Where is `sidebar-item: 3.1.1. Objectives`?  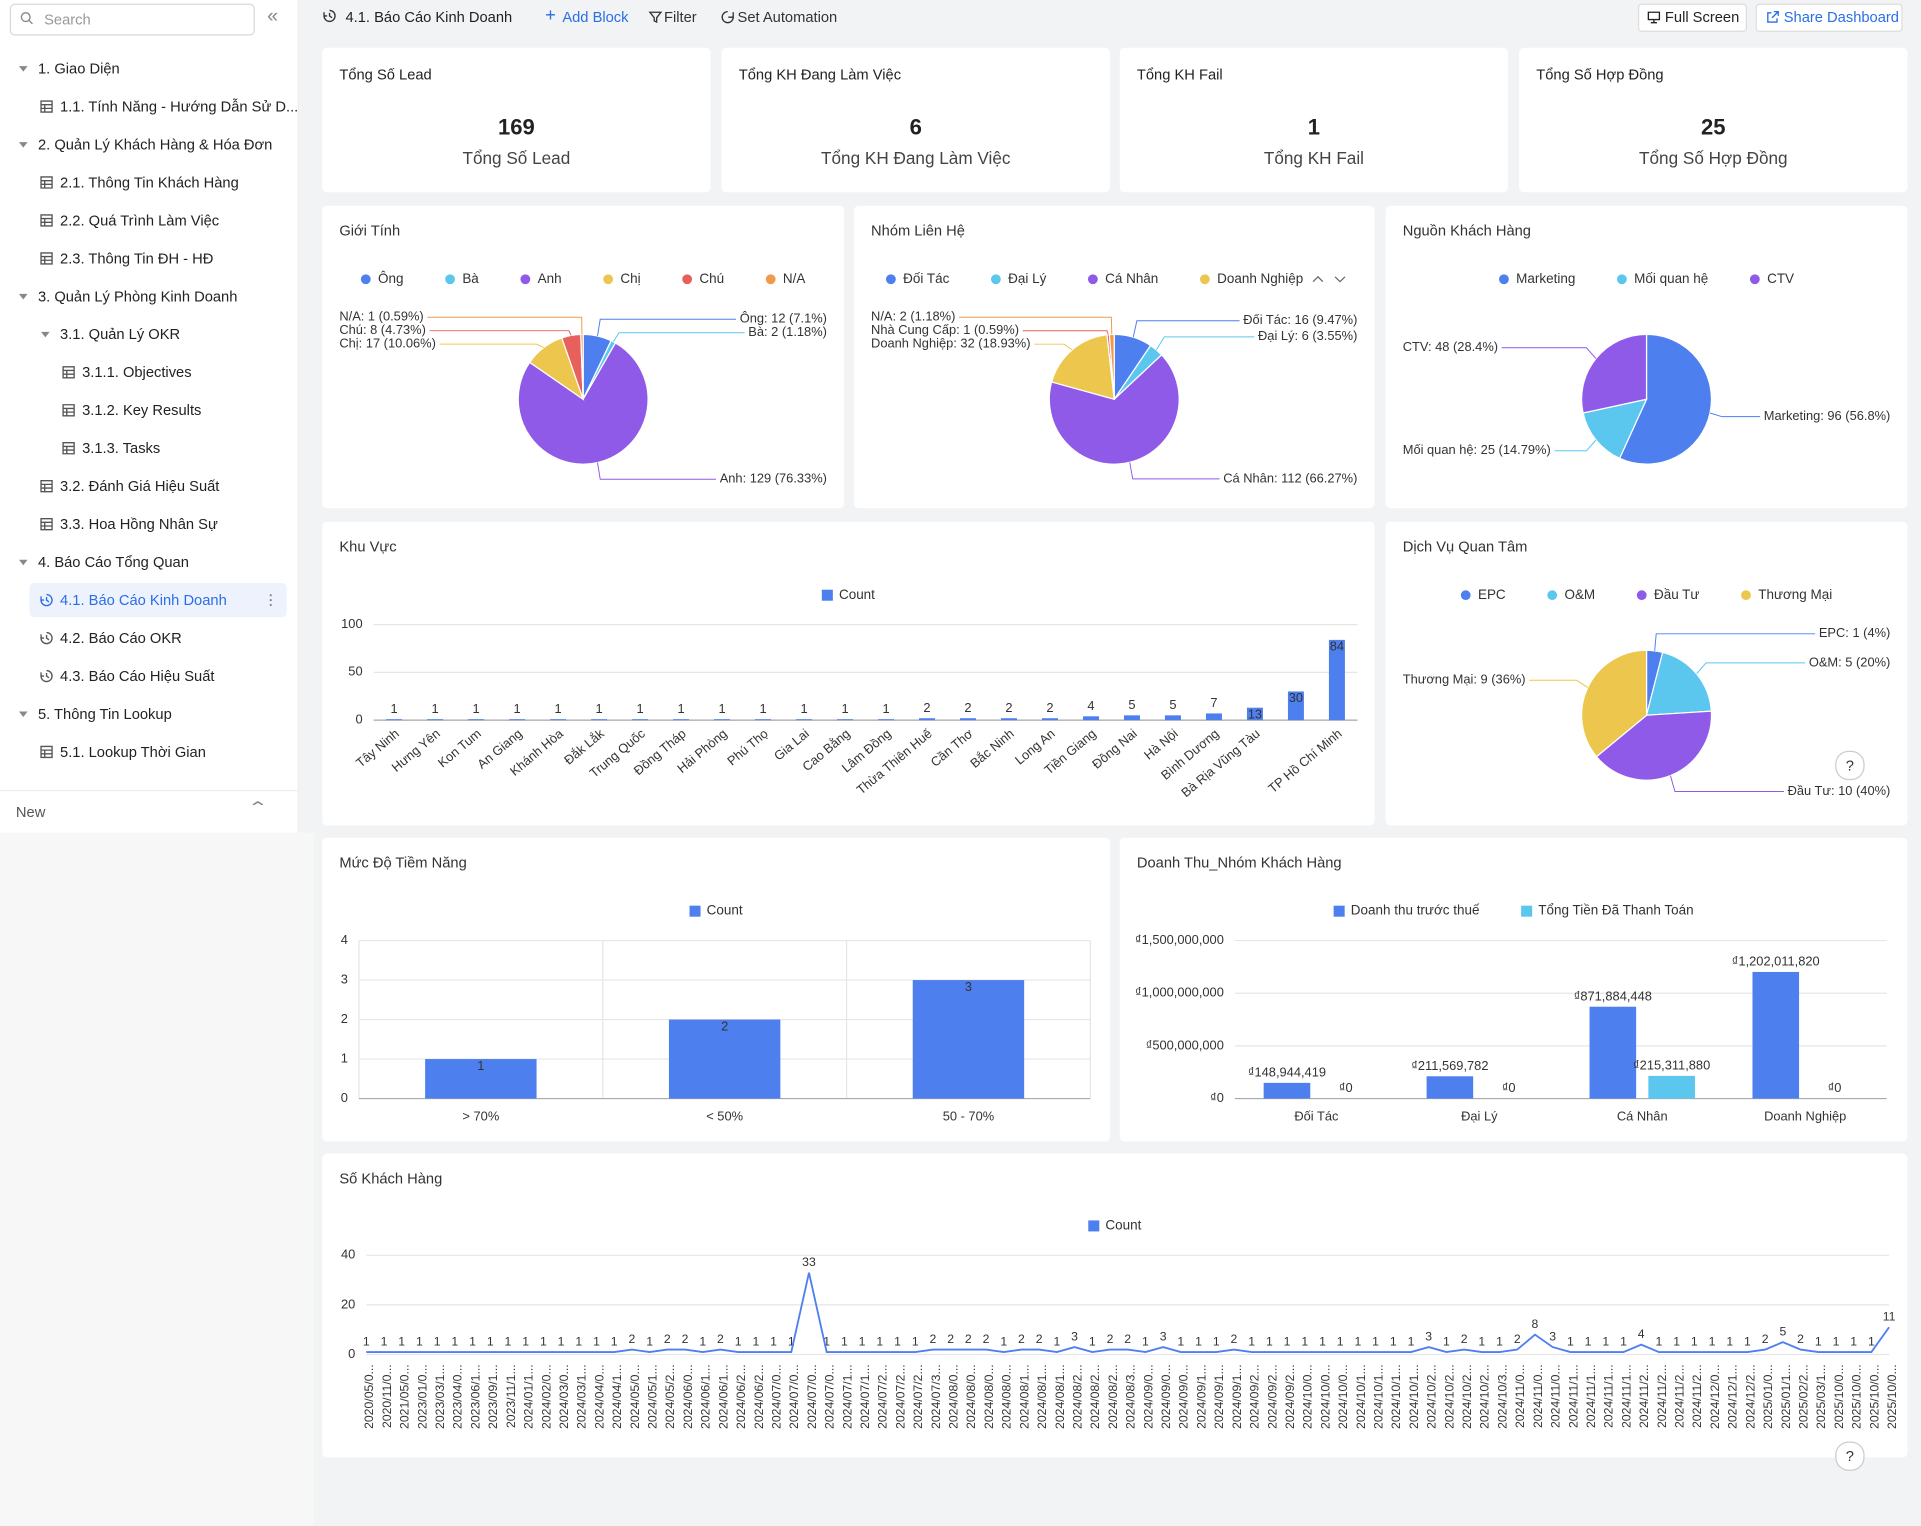
sidebar-item: 3.1.1. Objectives is located at coordinates (137, 372).